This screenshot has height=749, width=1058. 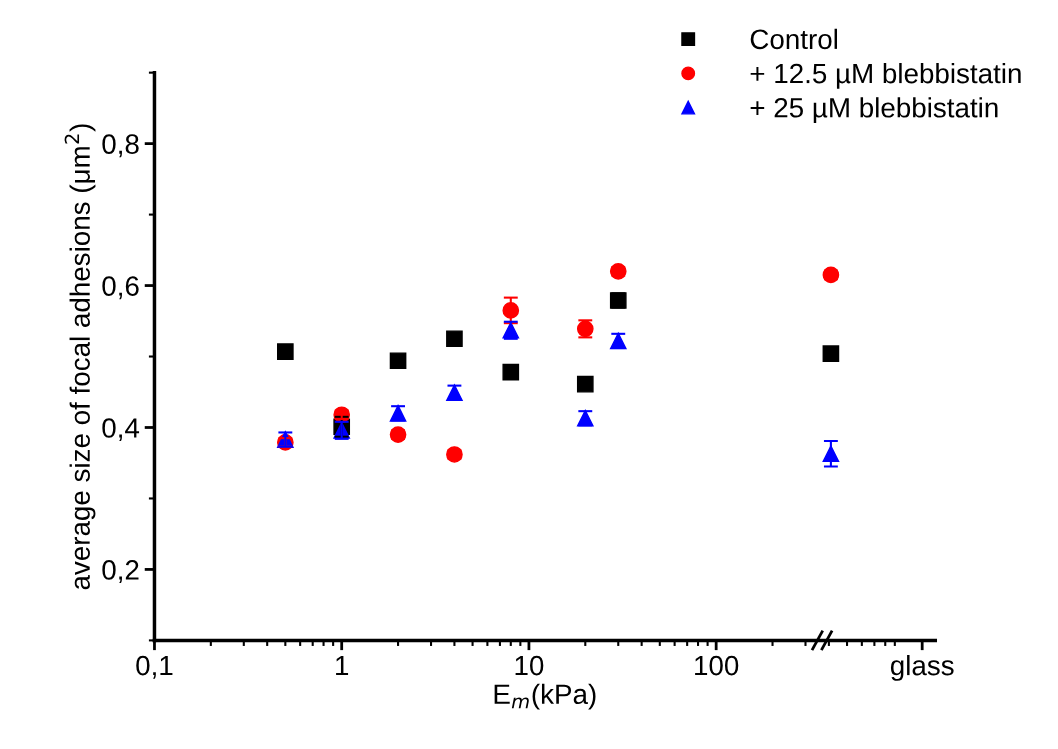 I want to click on y-tick-label: 0,6, so click(x=120, y=288).